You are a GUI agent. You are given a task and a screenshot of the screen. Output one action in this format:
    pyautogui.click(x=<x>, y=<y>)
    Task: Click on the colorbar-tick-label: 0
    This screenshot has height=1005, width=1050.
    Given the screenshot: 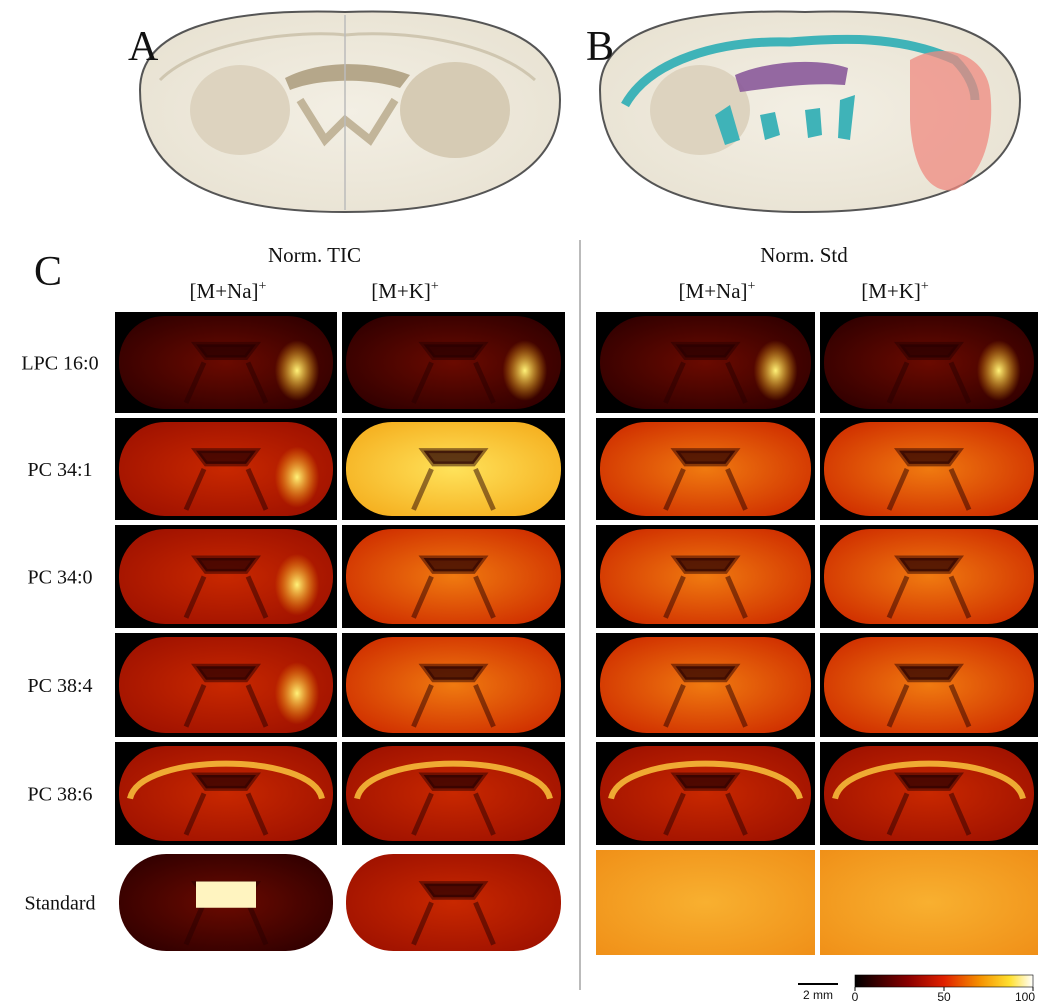 What is the action you would take?
    pyautogui.click(x=855, y=997)
    